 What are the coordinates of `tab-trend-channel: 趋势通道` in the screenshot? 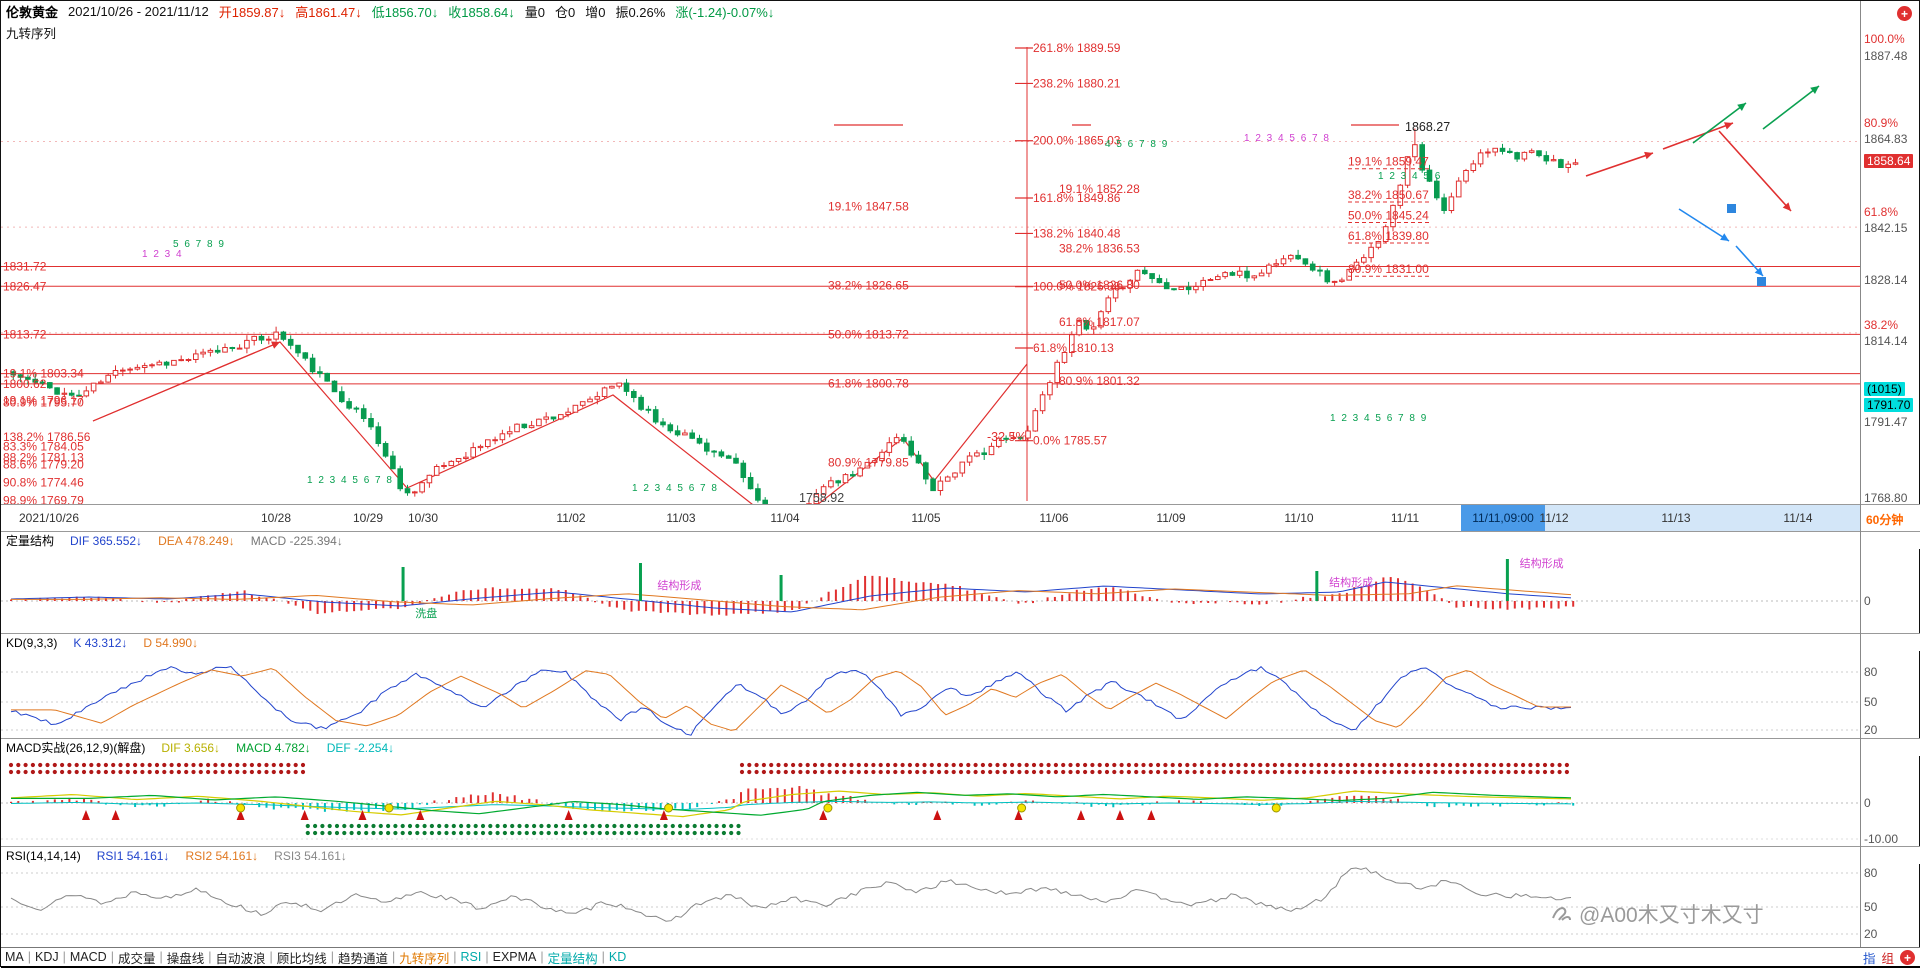 It's located at (363, 957).